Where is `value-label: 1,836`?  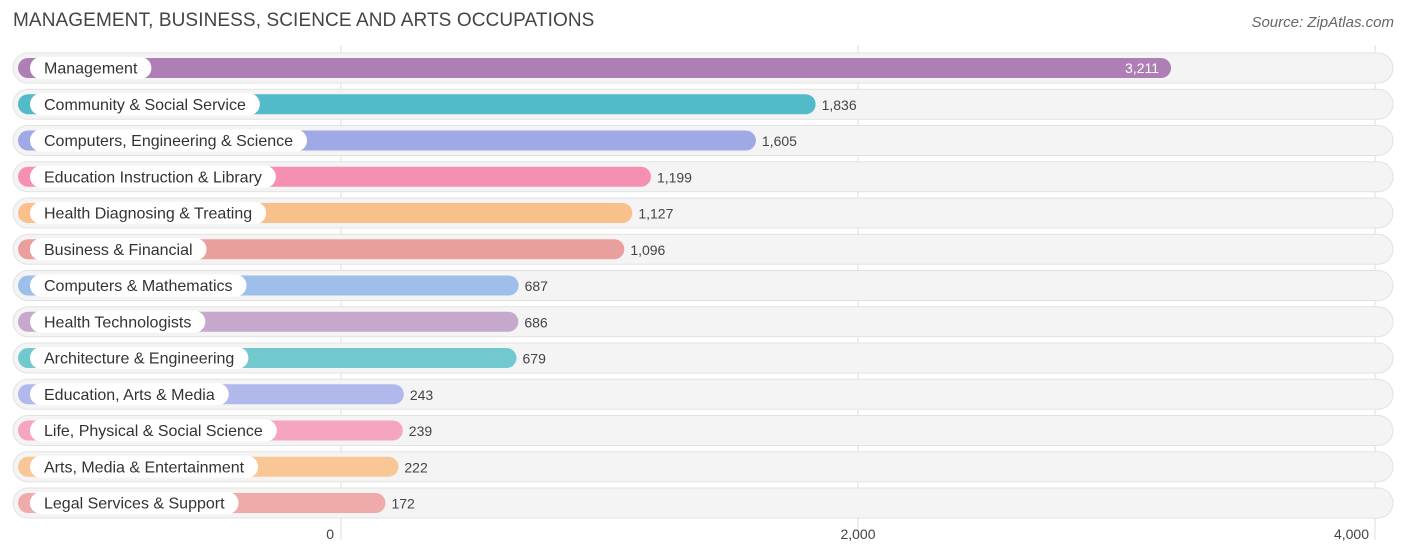 value-label: 1,836 is located at coordinates (839, 105).